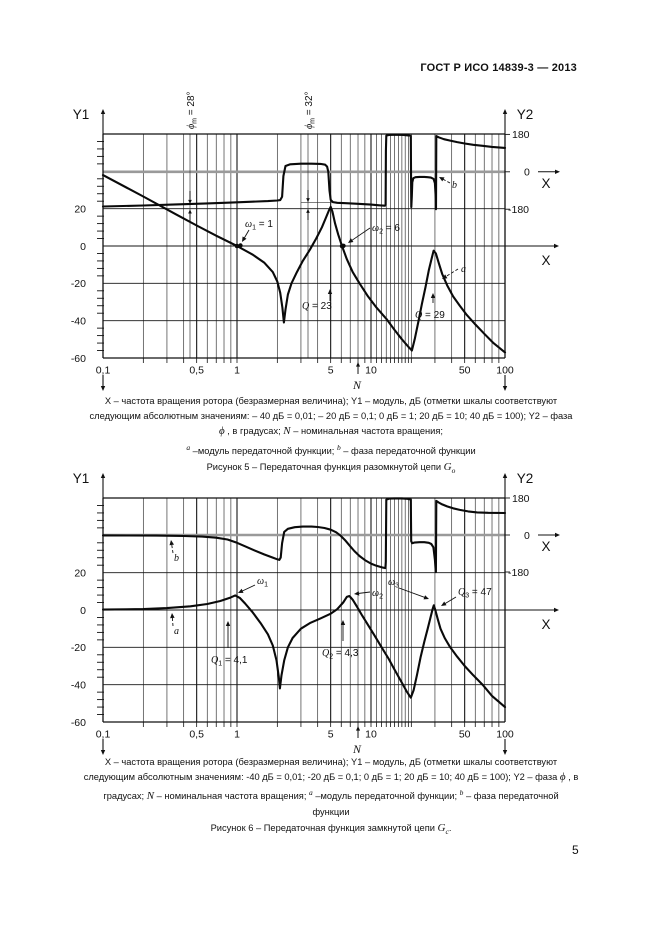  What do you see at coordinates (430, 315) in the screenshot?
I see `annotation-label: Q = 29` at bounding box center [430, 315].